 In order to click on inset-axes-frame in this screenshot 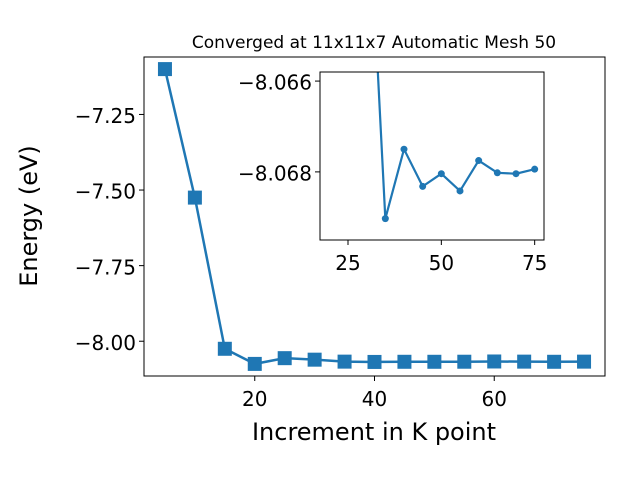, I will do `click(432, 156)`.